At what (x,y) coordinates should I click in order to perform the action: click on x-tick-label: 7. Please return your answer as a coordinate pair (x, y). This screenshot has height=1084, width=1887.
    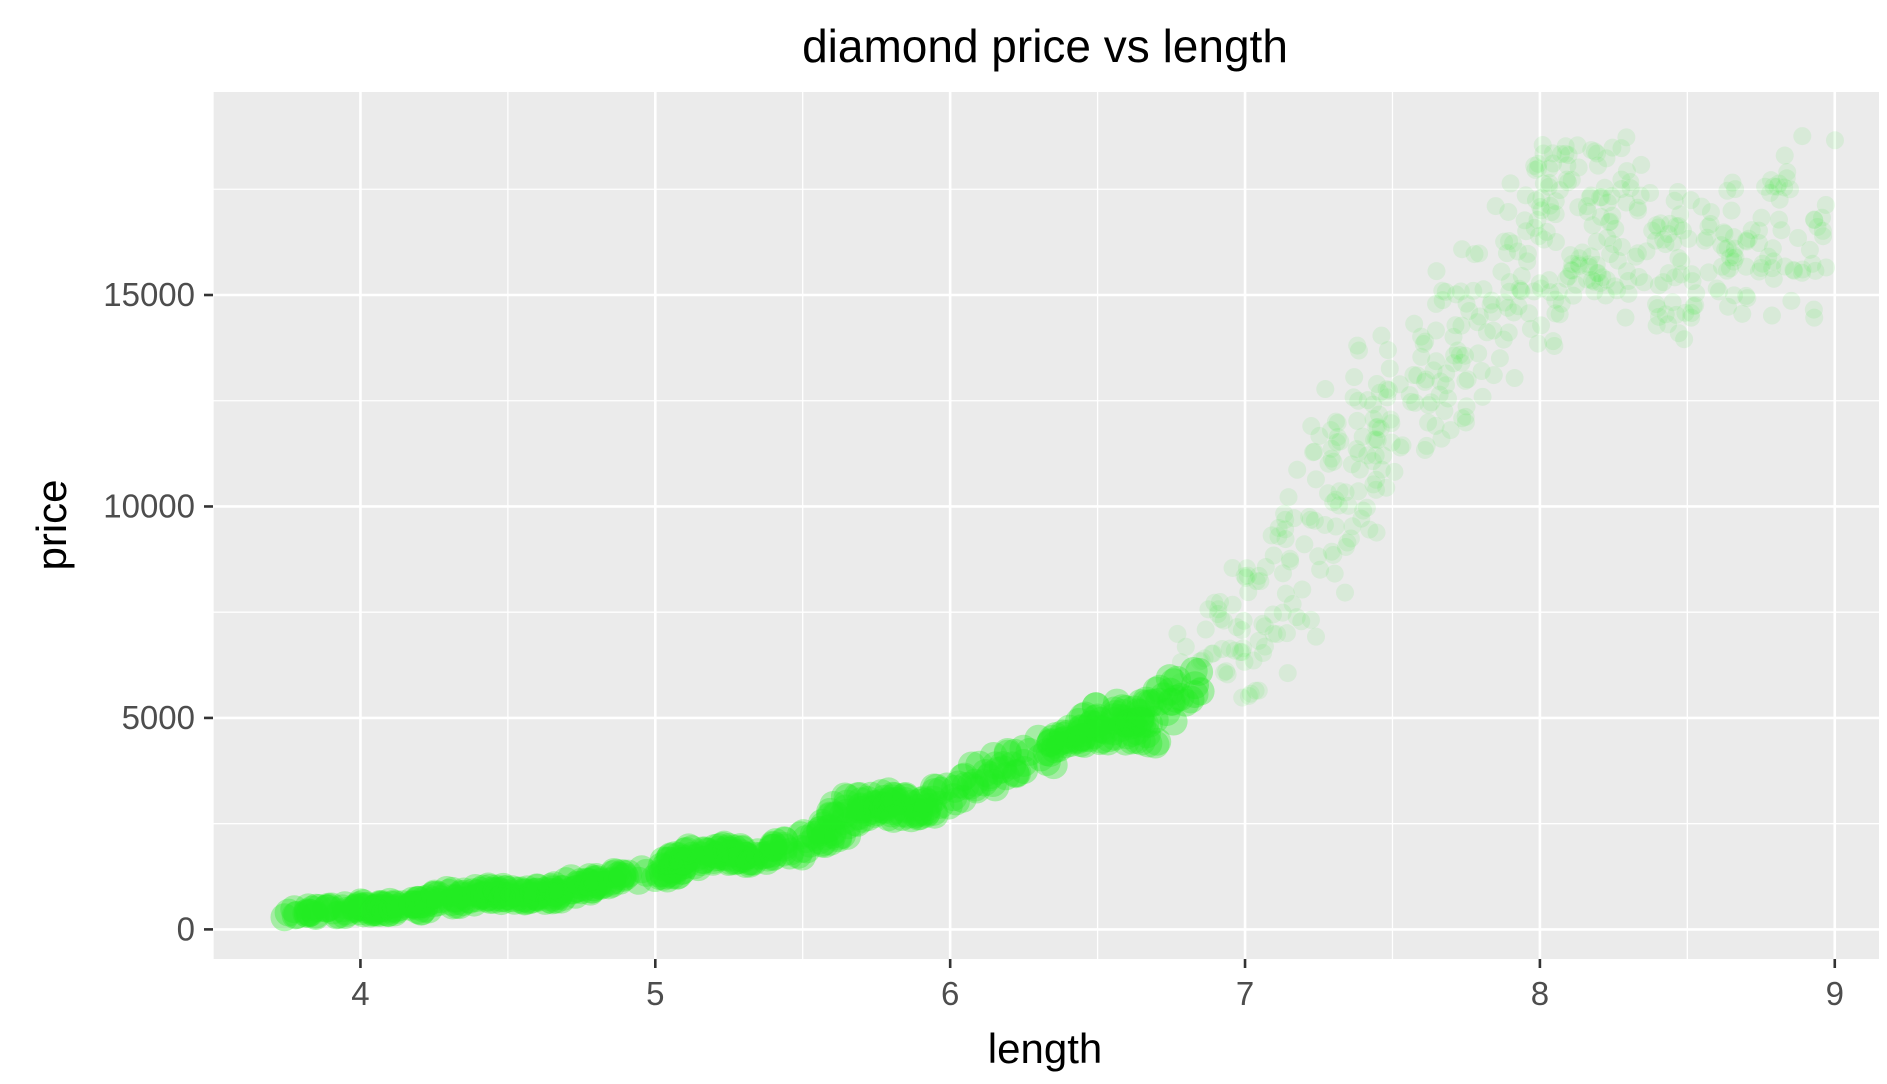
    Looking at the image, I should click on (1245, 993).